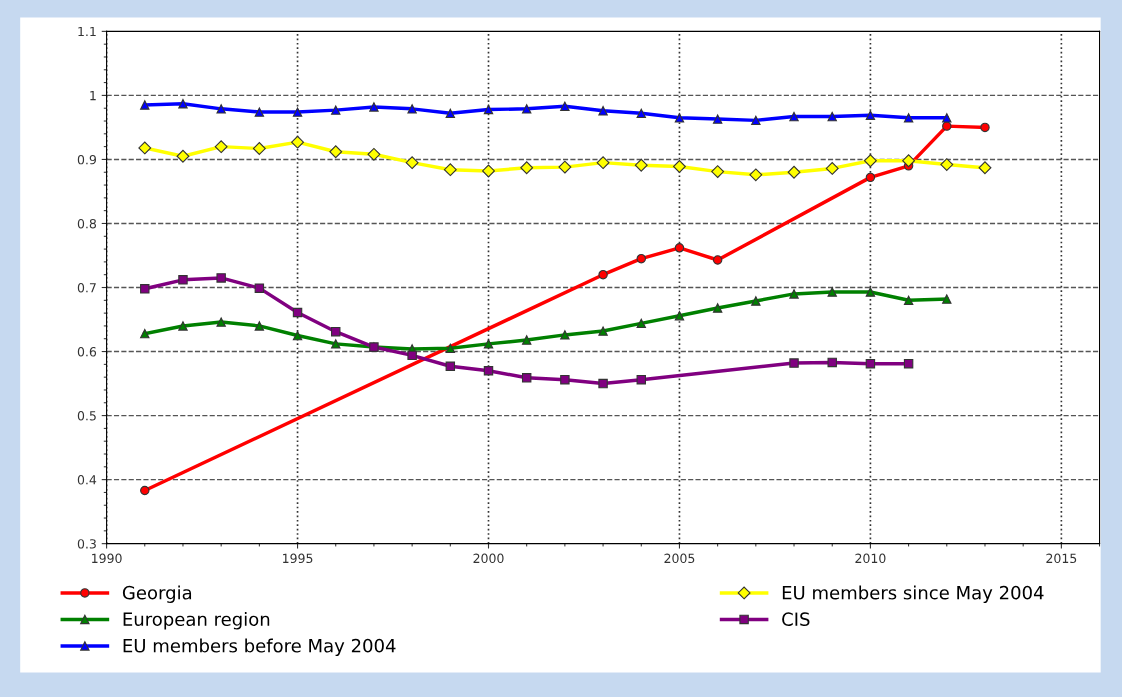 This screenshot has width=1122, height=697. I want to click on y-tick-label: 0.7, so click(86, 287).